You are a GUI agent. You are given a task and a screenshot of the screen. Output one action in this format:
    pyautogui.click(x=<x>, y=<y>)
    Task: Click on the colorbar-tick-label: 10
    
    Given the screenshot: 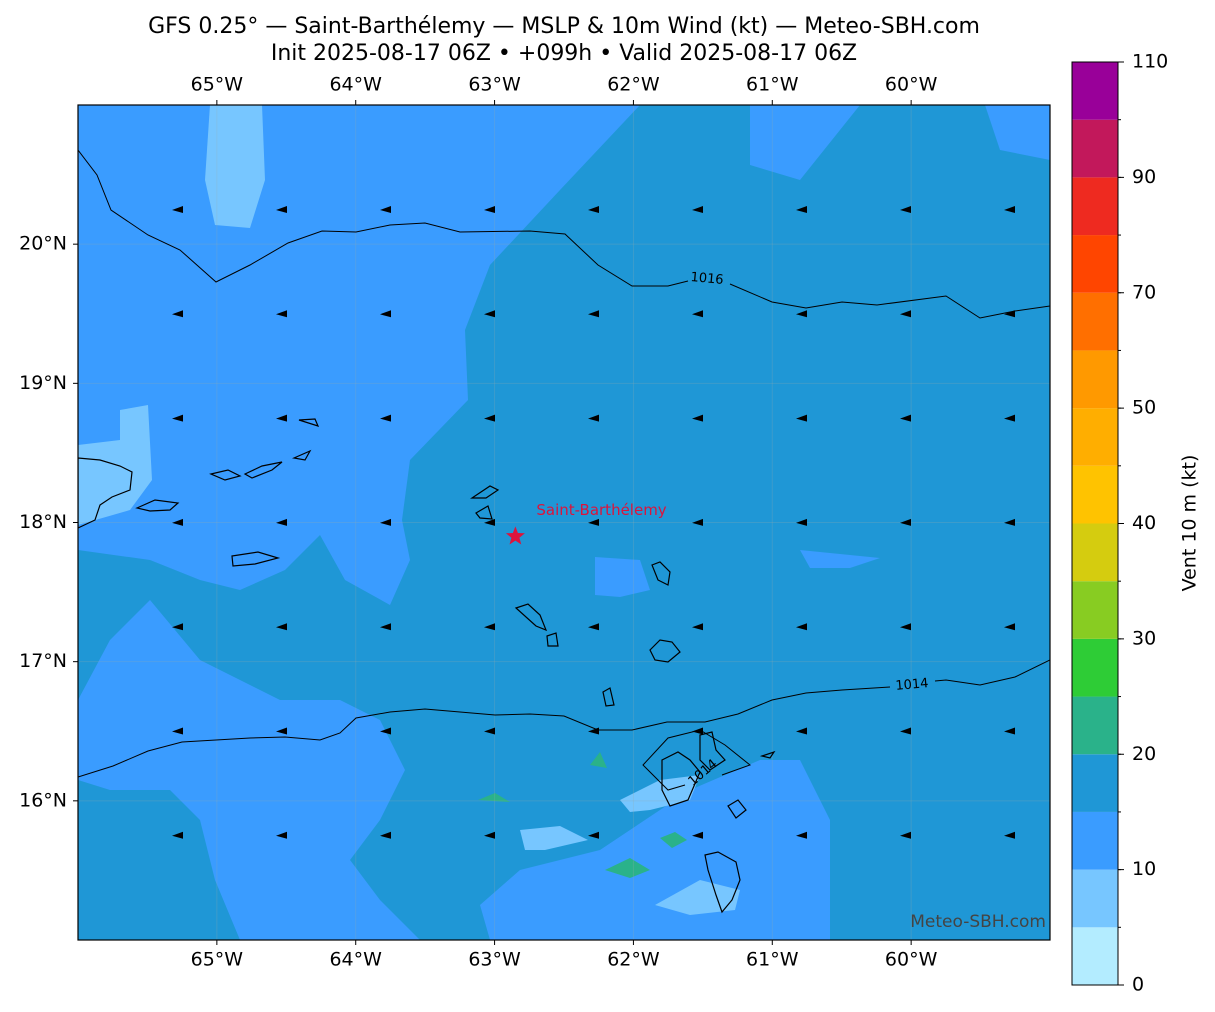 What is the action you would take?
    pyautogui.click(x=1144, y=869)
    